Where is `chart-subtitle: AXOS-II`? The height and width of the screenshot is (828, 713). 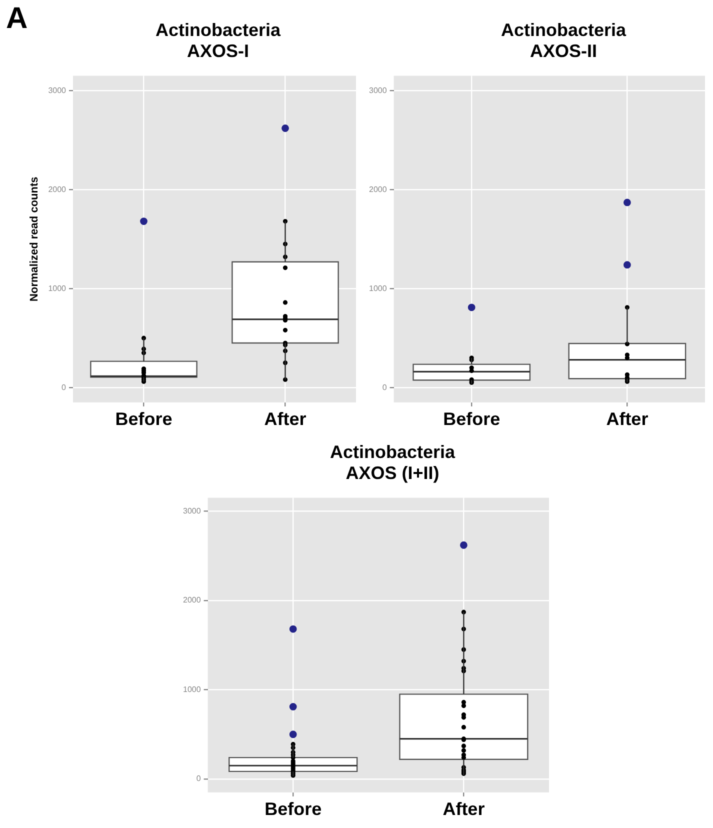 chart-subtitle: AXOS-II is located at coordinates (563, 51).